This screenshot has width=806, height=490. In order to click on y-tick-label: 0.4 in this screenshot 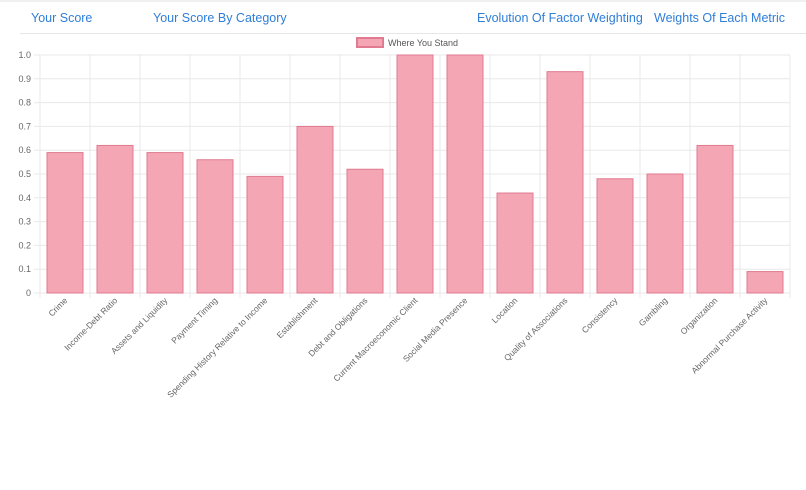, I will do `click(24, 198)`.